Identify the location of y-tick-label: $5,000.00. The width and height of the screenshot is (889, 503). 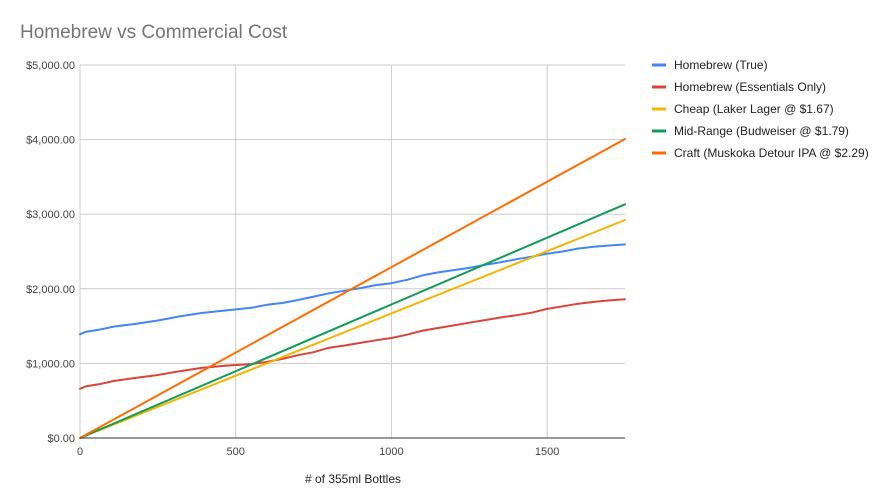
(50, 66).